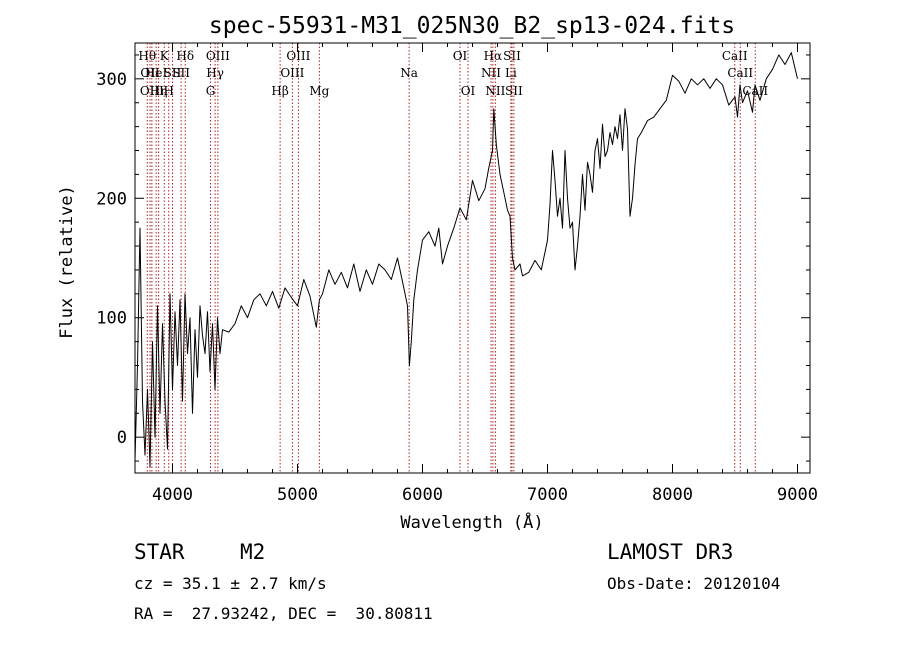  I want to click on x-tick-label-9000: 9000, so click(797, 495).